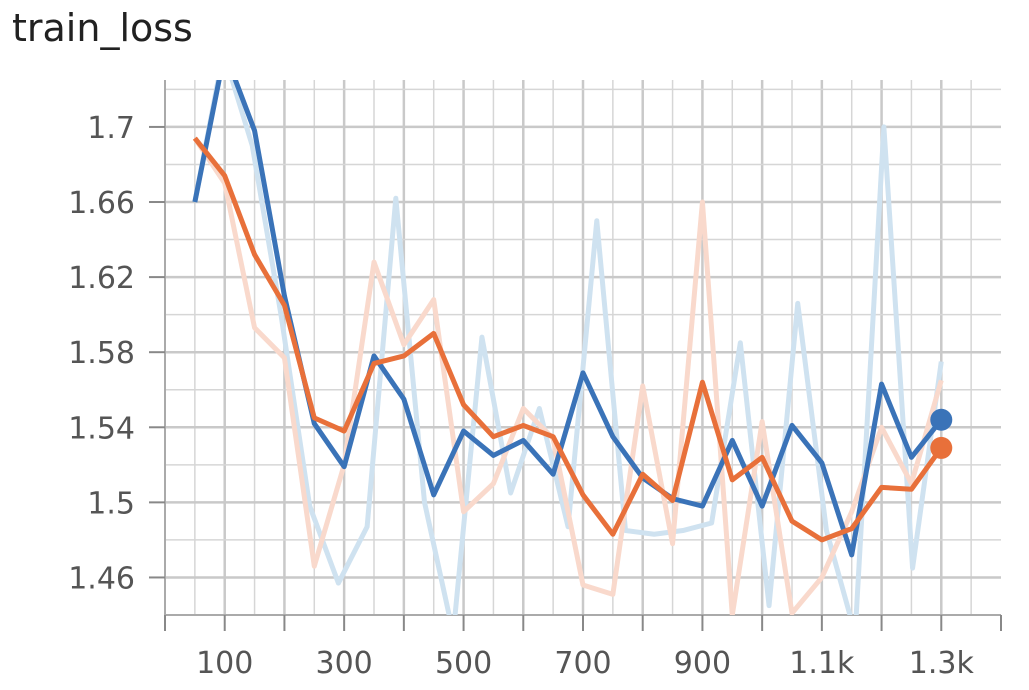  What do you see at coordinates (111, 128) in the screenshot?
I see `y-tick-label: 1.7` at bounding box center [111, 128].